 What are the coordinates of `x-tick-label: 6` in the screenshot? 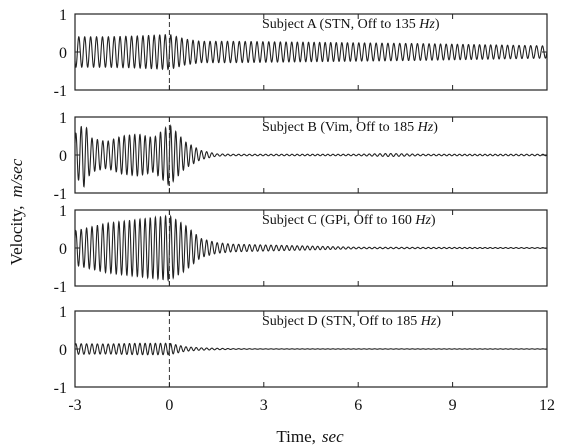 It's located at (358, 405).